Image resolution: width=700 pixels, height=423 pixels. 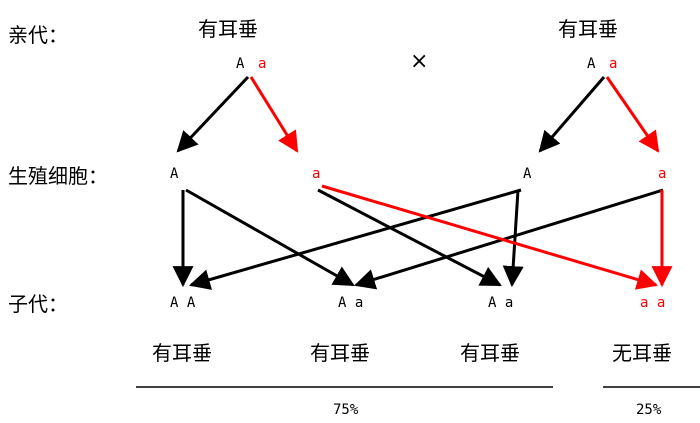 I want to click on right-parent-recessive-allele: a, so click(x=613, y=64).